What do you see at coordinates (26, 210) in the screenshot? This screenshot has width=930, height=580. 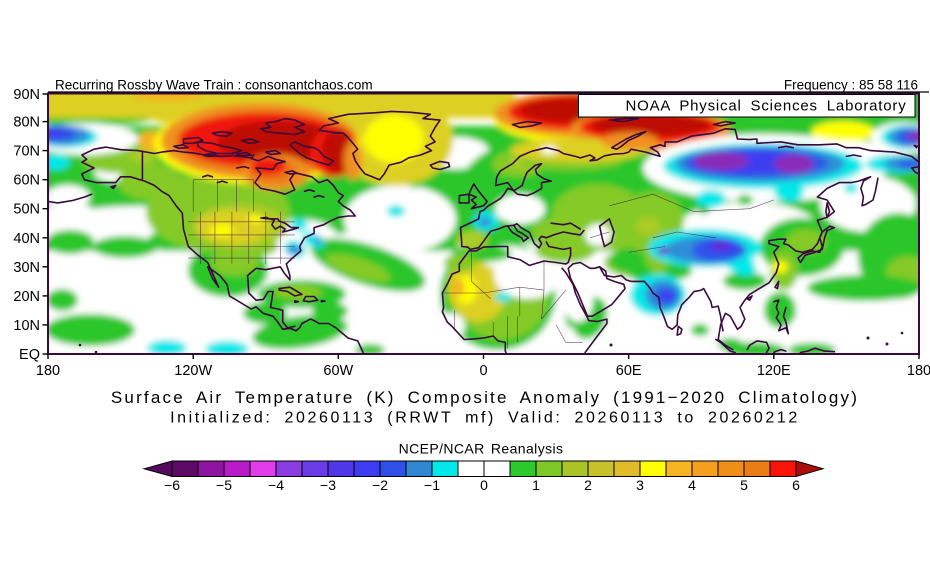 I see `svg-text: 50N` at bounding box center [26, 210].